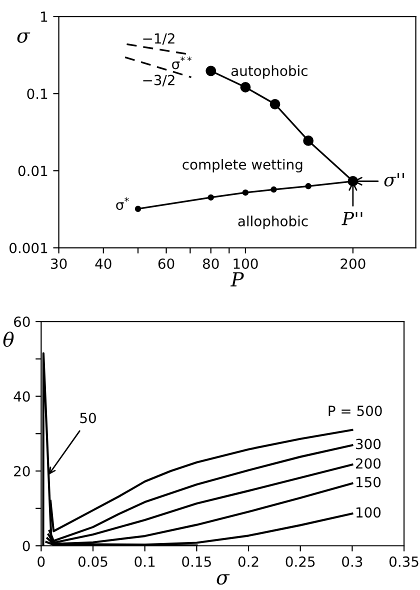 This screenshot has height=590, width=420. I want to click on x-axis-title: σ, so click(223, 579).